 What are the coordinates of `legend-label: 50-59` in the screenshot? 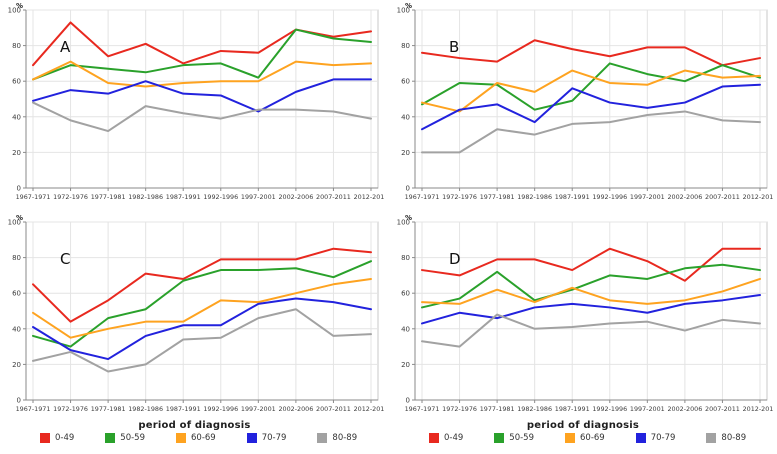 It's located at (132, 438).